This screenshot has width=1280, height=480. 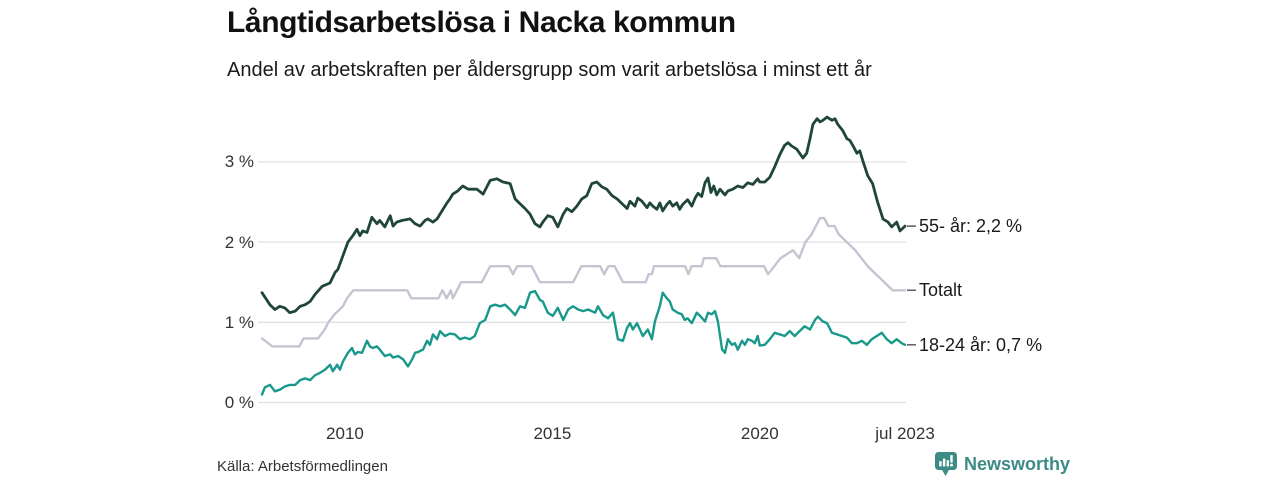 I want to click on page-title: Långtidsarbetslösa i Nacka kommun, so click(x=481, y=22).